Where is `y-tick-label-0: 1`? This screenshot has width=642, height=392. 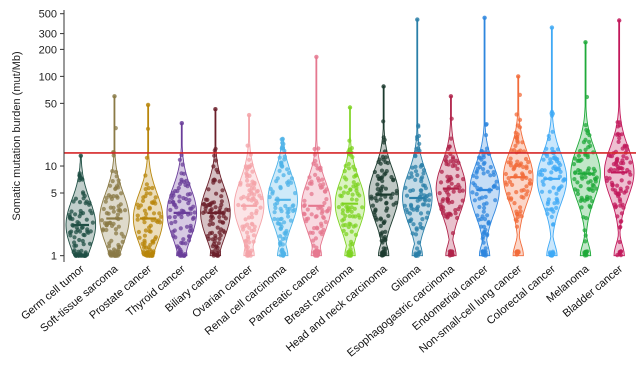
y-tick-label-0: 1 is located at coordinates (54, 257).